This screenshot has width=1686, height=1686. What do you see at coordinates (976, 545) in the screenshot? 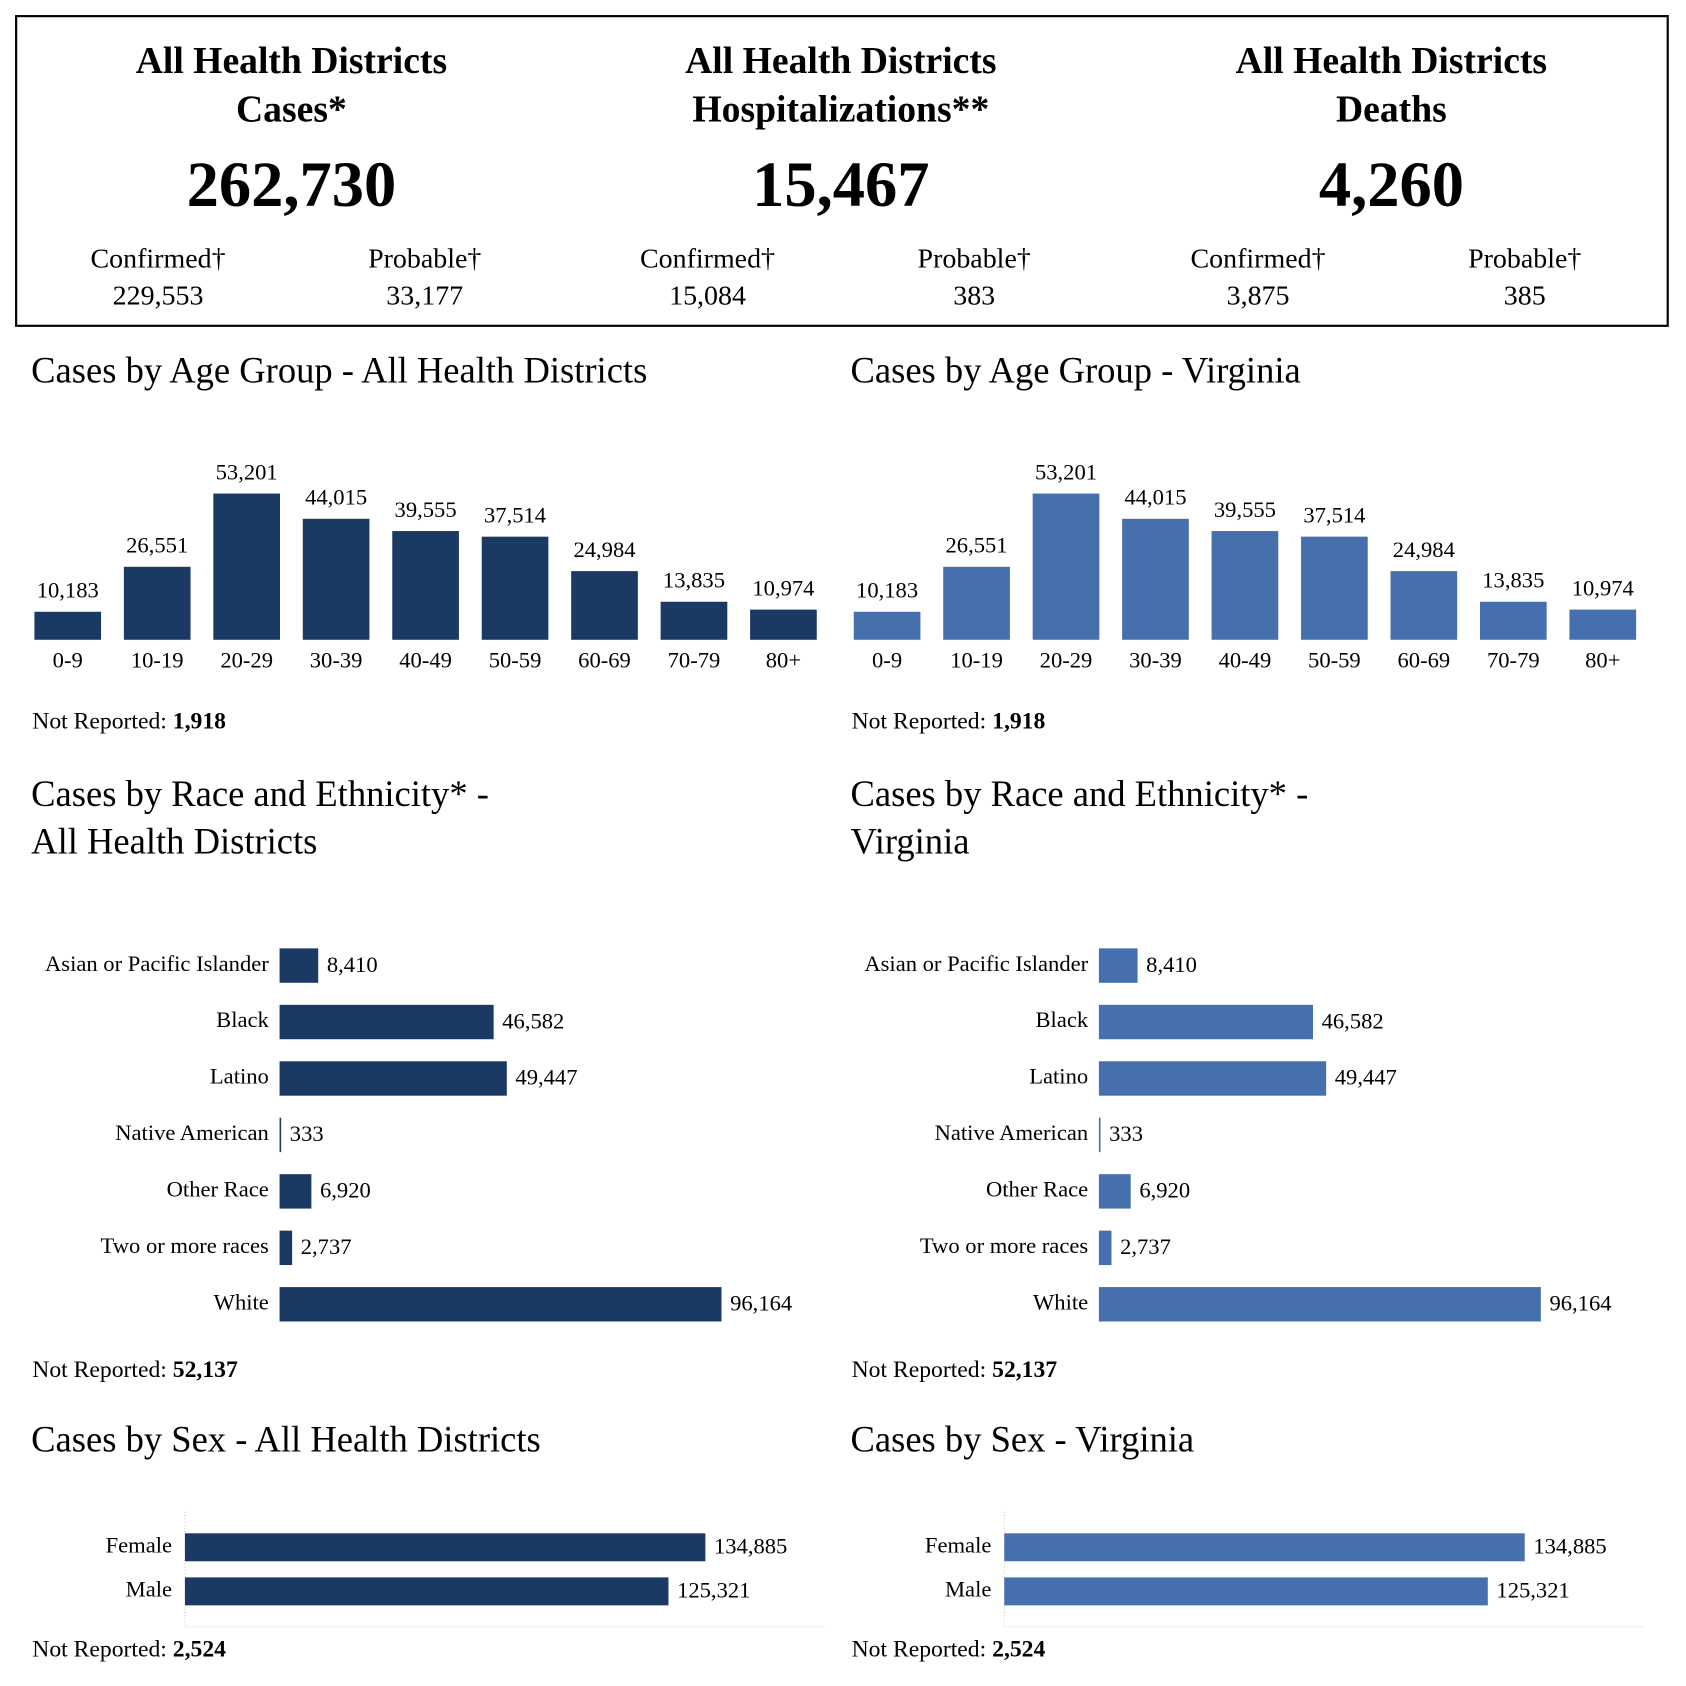
I see `value-label: 26,551` at bounding box center [976, 545].